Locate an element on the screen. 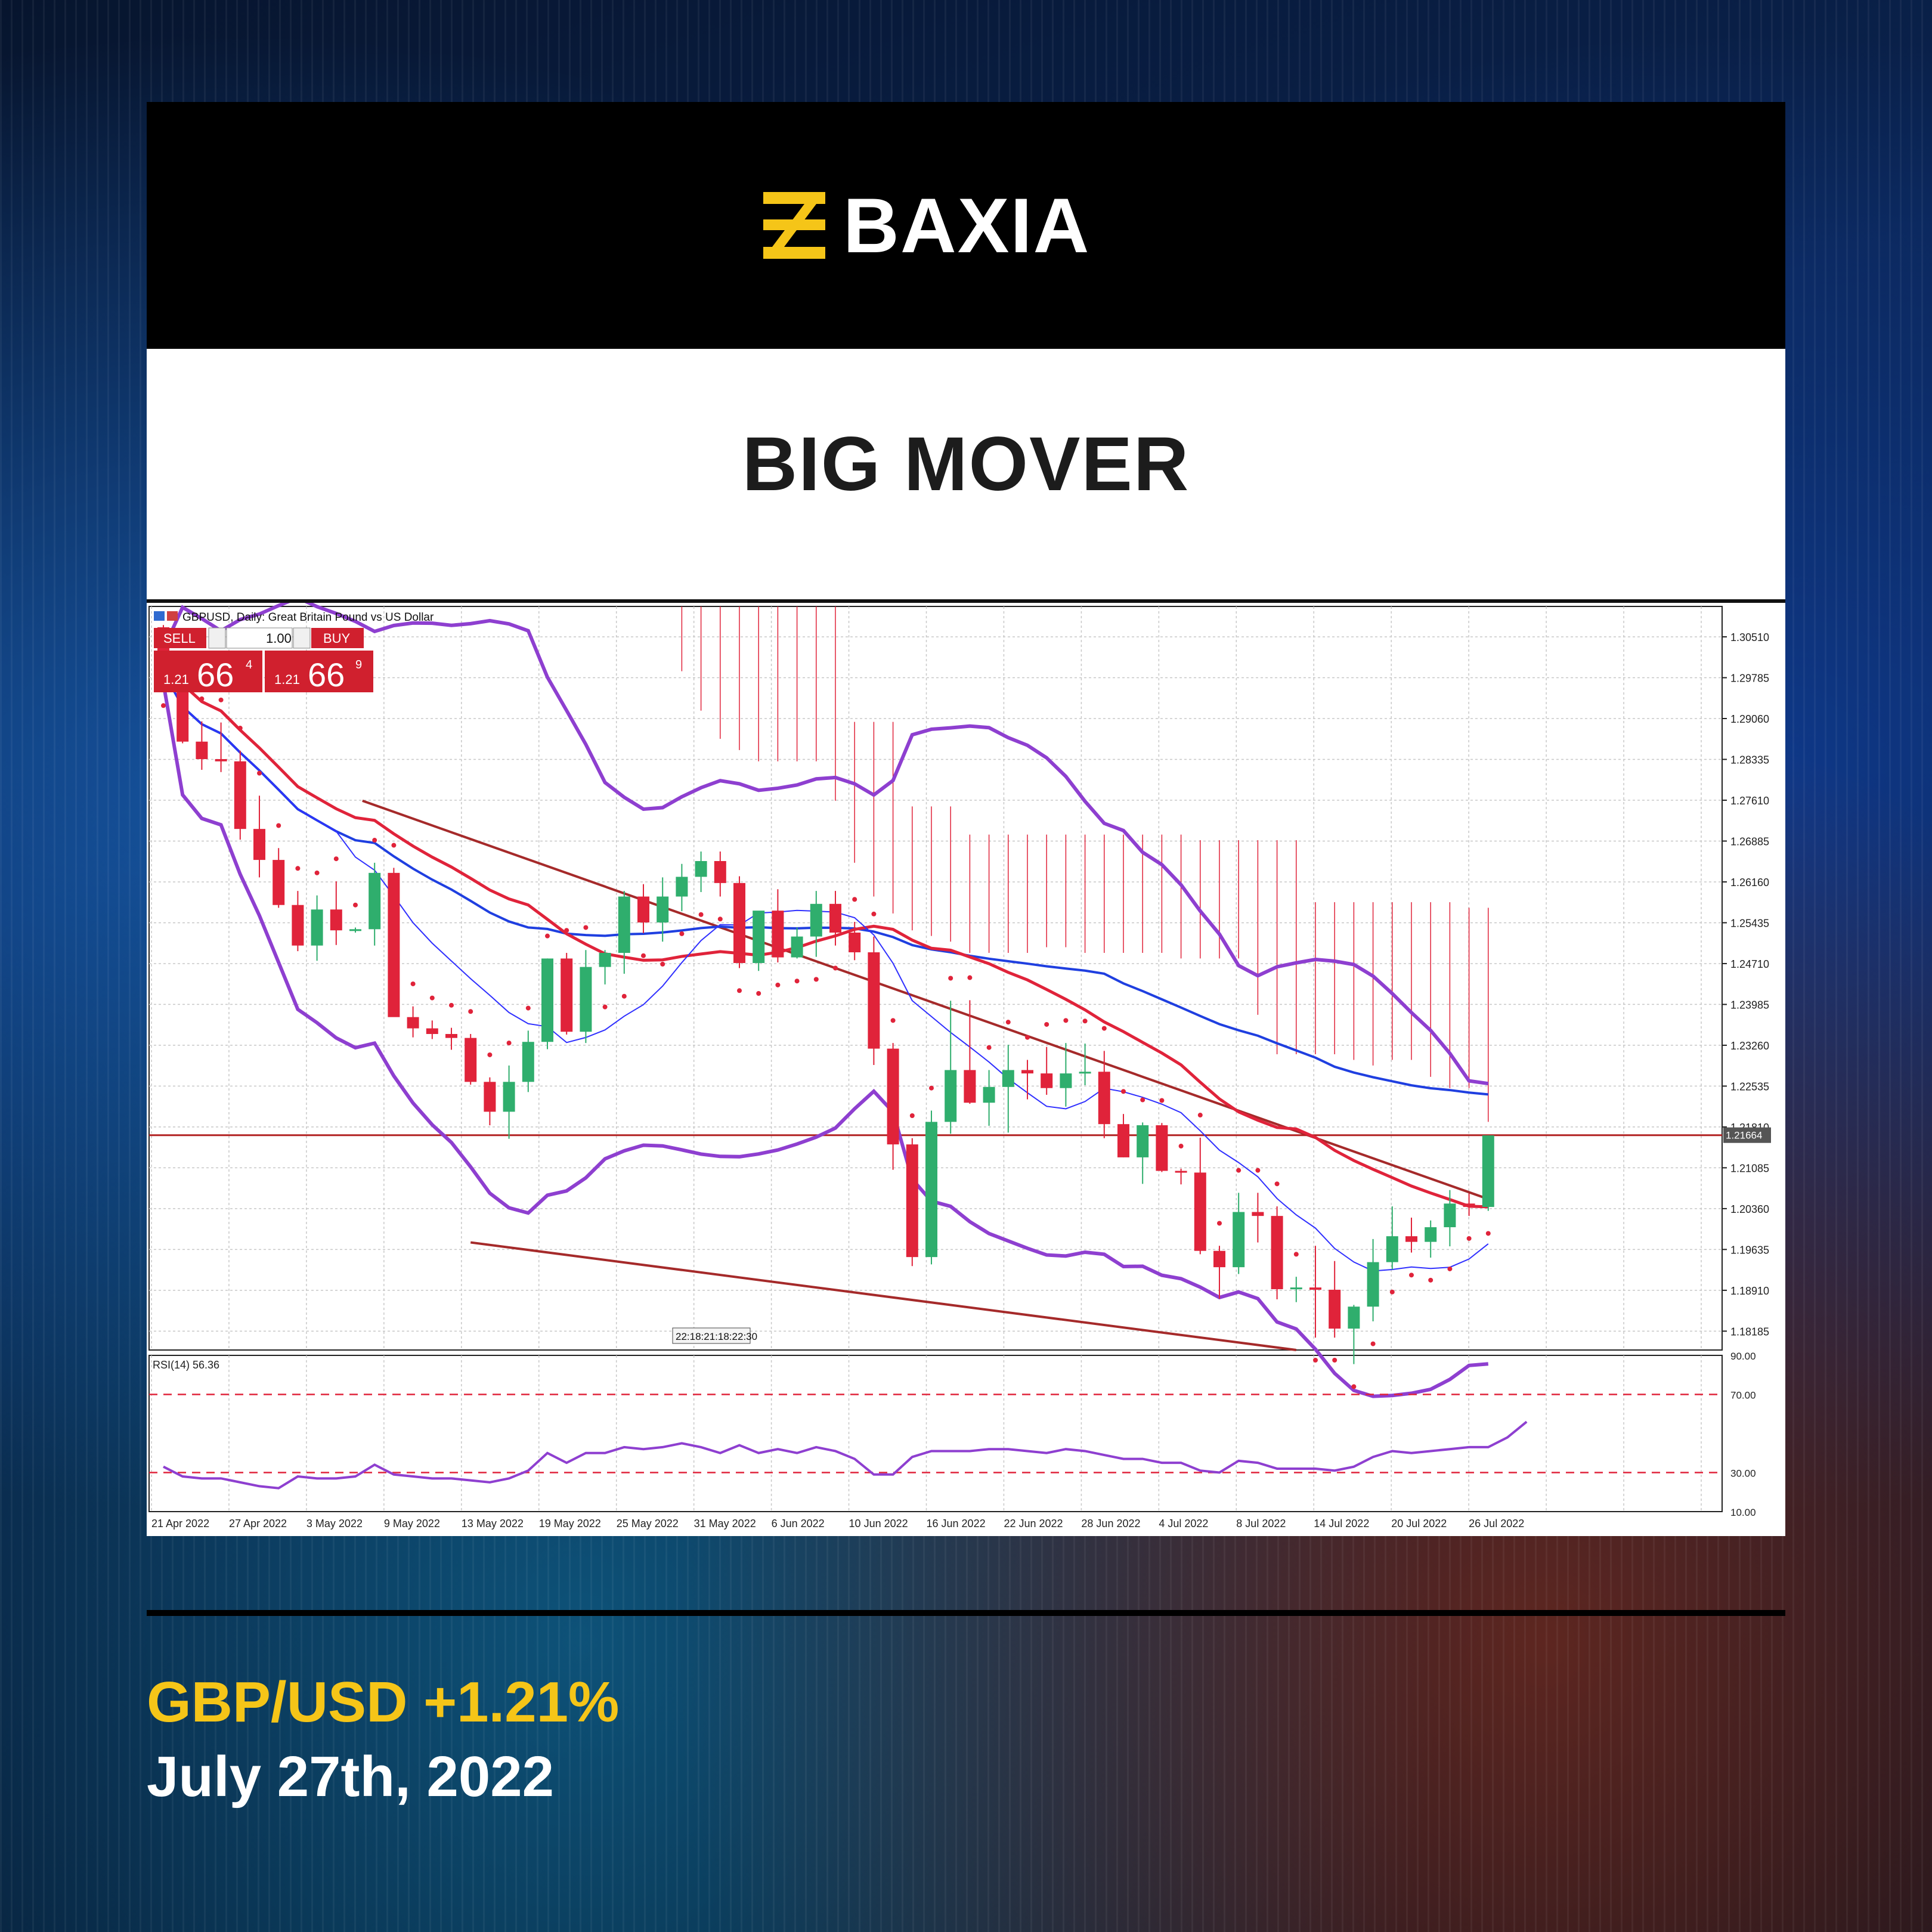 Image resolution: width=1932 pixels, height=1932 pixels. sell-label: SELL is located at coordinates (179, 639).